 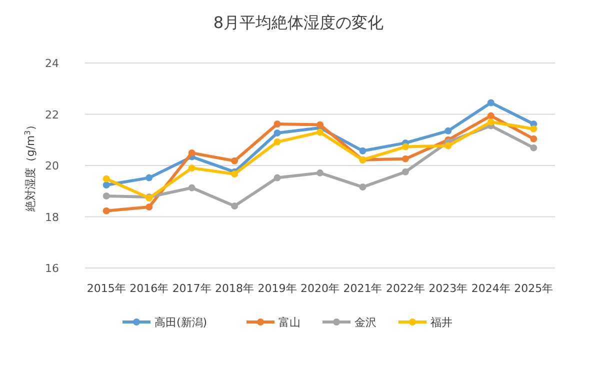 I want to click on y-tick-label: 16, so click(x=52, y=268).